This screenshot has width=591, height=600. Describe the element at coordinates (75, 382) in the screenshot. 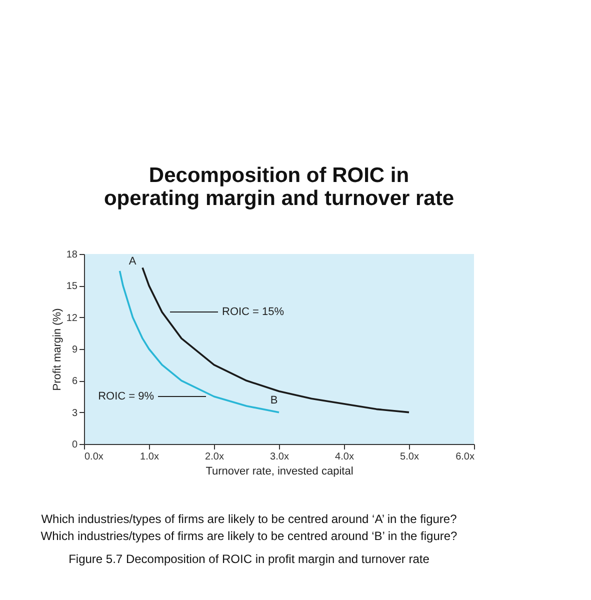

I see `y-tick-label: 6` at that location.